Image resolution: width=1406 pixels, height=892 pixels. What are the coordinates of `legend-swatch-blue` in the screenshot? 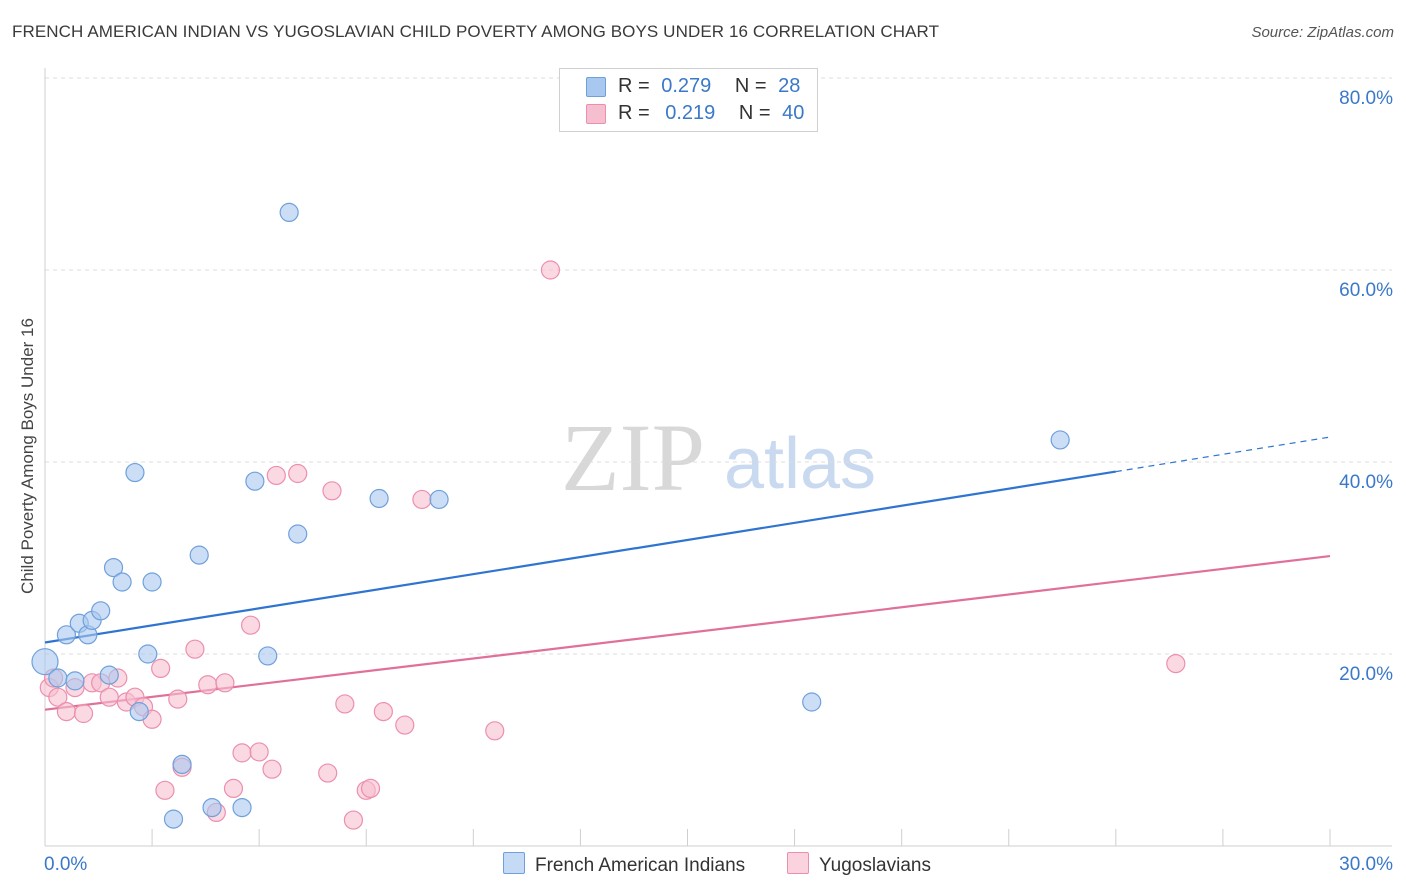 It's located at (596, 87).